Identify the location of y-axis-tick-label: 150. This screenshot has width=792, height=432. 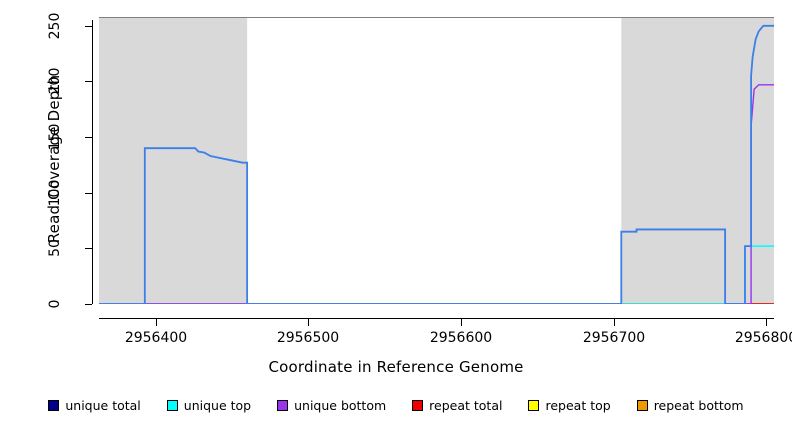
(55, 137).